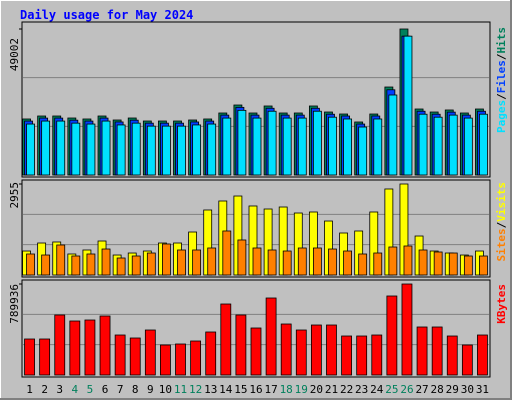  I want to click on x-tick-label: 18, so click(286, 389).